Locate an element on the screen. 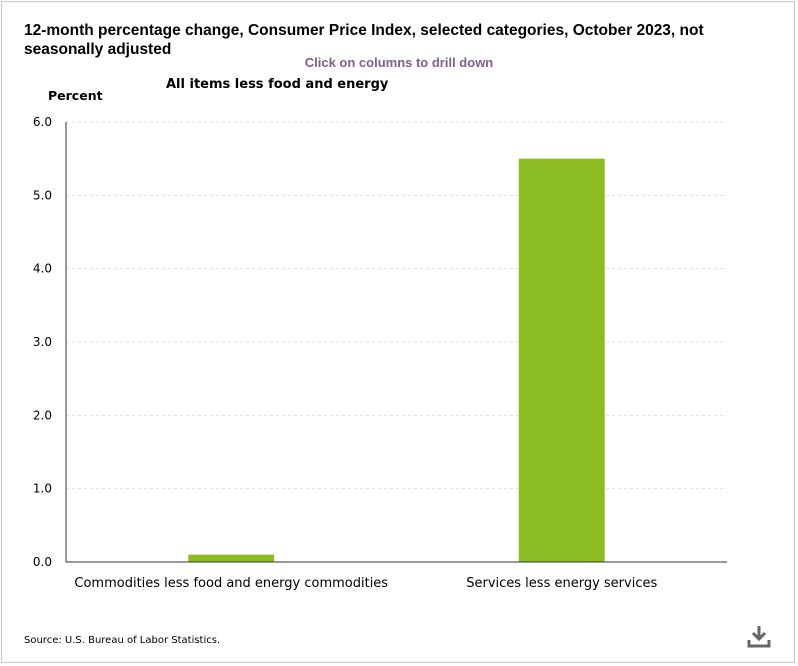 This screenshot has width=798, height=666. y-tick-label: 6.0 is located at coordinates (42, 122).